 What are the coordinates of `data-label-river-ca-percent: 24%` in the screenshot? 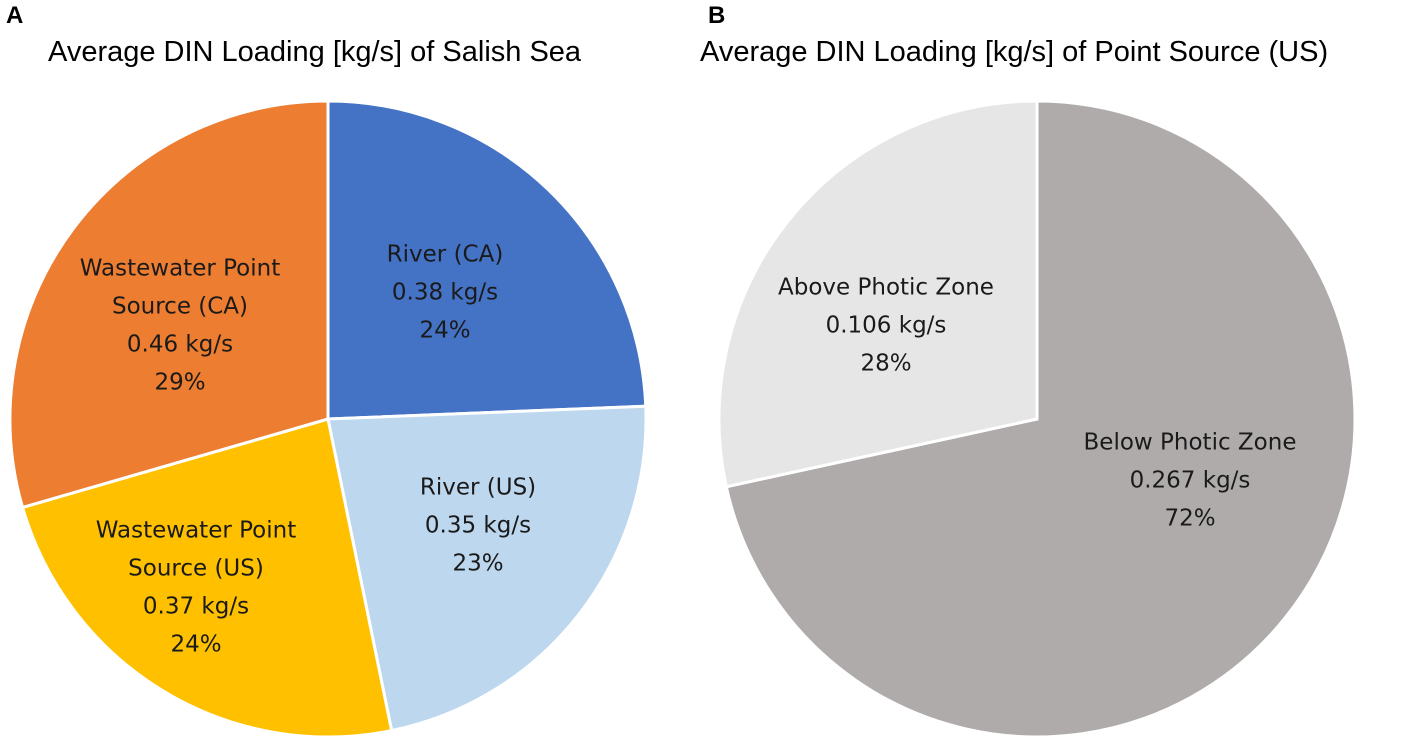 It's located at (444, 331).